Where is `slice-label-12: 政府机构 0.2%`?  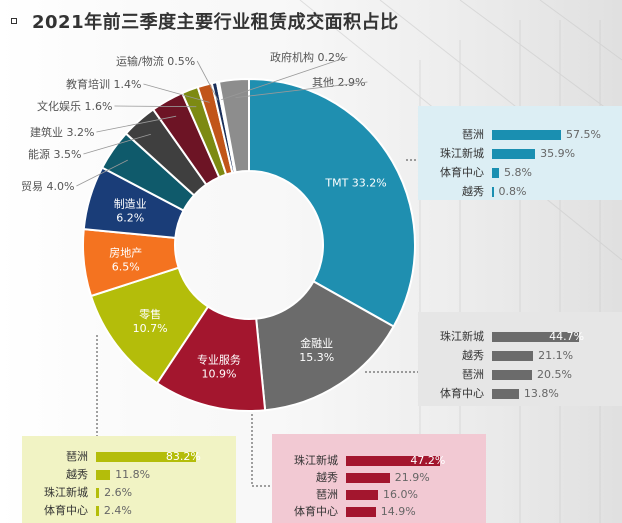
slice-label-12: 政府机构 0.2% is located at coordinates (307, 57).